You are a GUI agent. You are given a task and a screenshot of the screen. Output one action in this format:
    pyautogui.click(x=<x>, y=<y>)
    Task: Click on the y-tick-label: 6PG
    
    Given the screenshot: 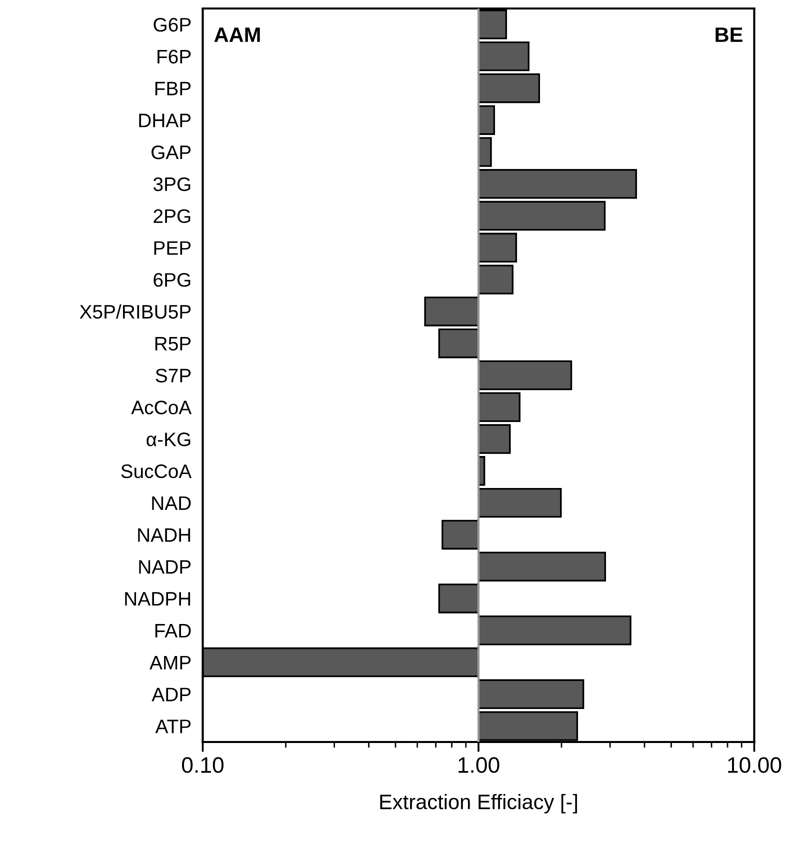 What is the action you would take?
    pyautogui.click(x=172, y=280)
    